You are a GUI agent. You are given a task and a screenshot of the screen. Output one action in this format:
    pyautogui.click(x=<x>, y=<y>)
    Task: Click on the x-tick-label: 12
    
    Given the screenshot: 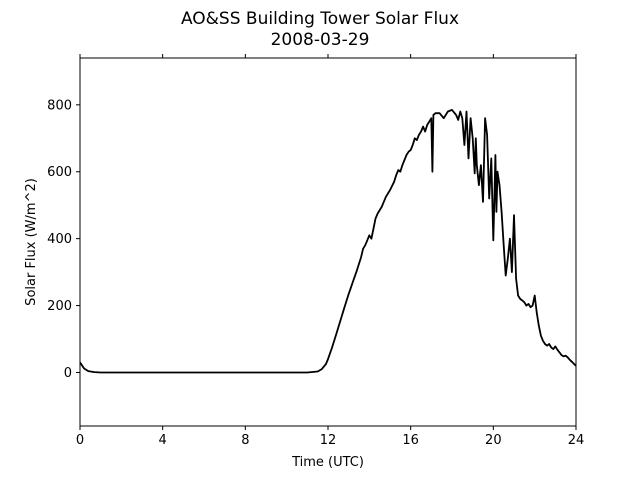 What is the action you would take?
    pyautogui.click(x=328, y=440)
    